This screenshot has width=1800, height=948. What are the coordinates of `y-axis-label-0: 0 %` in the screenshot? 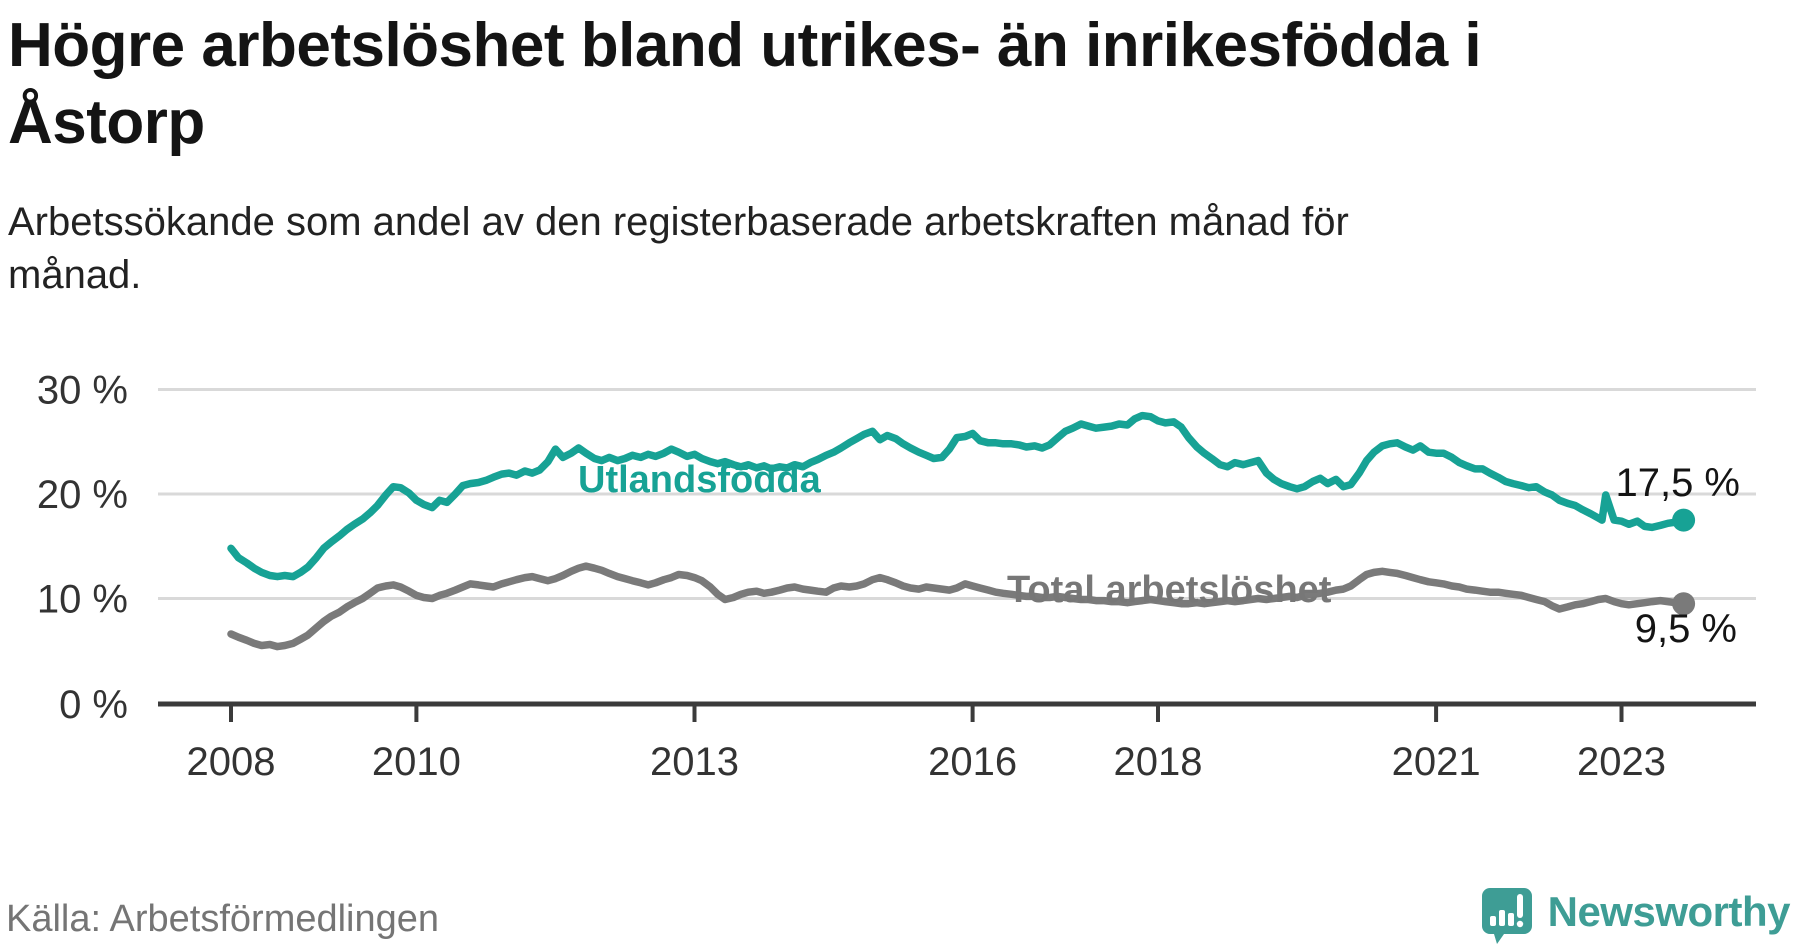 It's located at (93, 705).